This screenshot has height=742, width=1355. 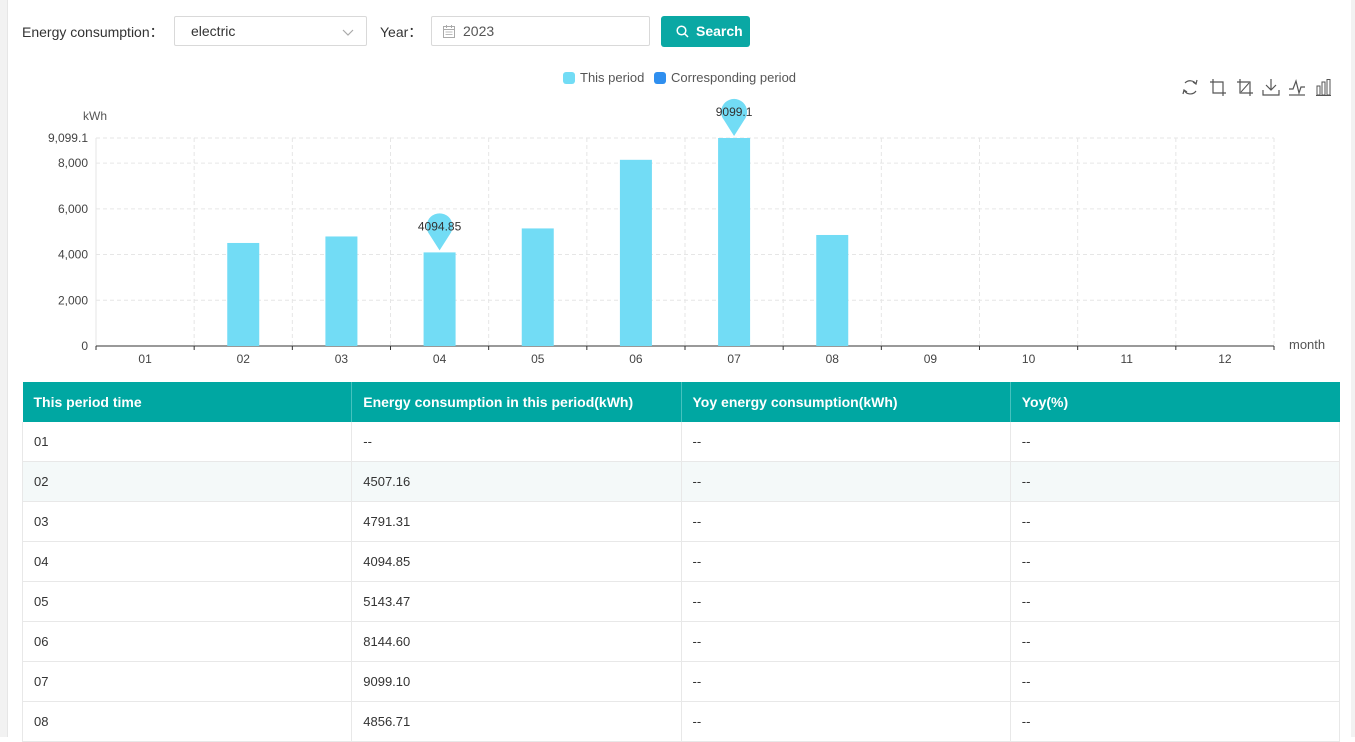 What do you see at coordinates (1218, 87) in the screenshot?
I see `zoom-icon` at bounding box center [1218, 87].